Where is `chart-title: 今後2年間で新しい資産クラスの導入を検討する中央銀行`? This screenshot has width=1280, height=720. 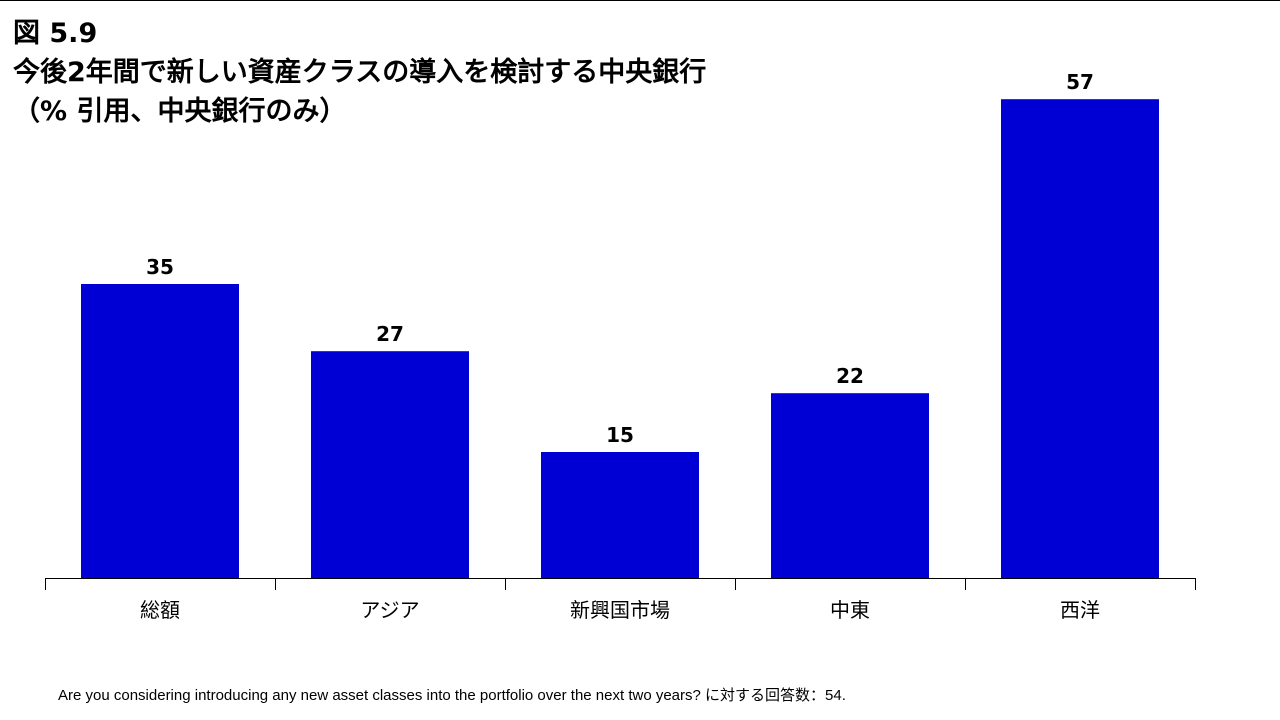
chart-title: 今後2年間で新しい資産クラスの導入を検討する中央銀行 is located at coordinates (360, 72).